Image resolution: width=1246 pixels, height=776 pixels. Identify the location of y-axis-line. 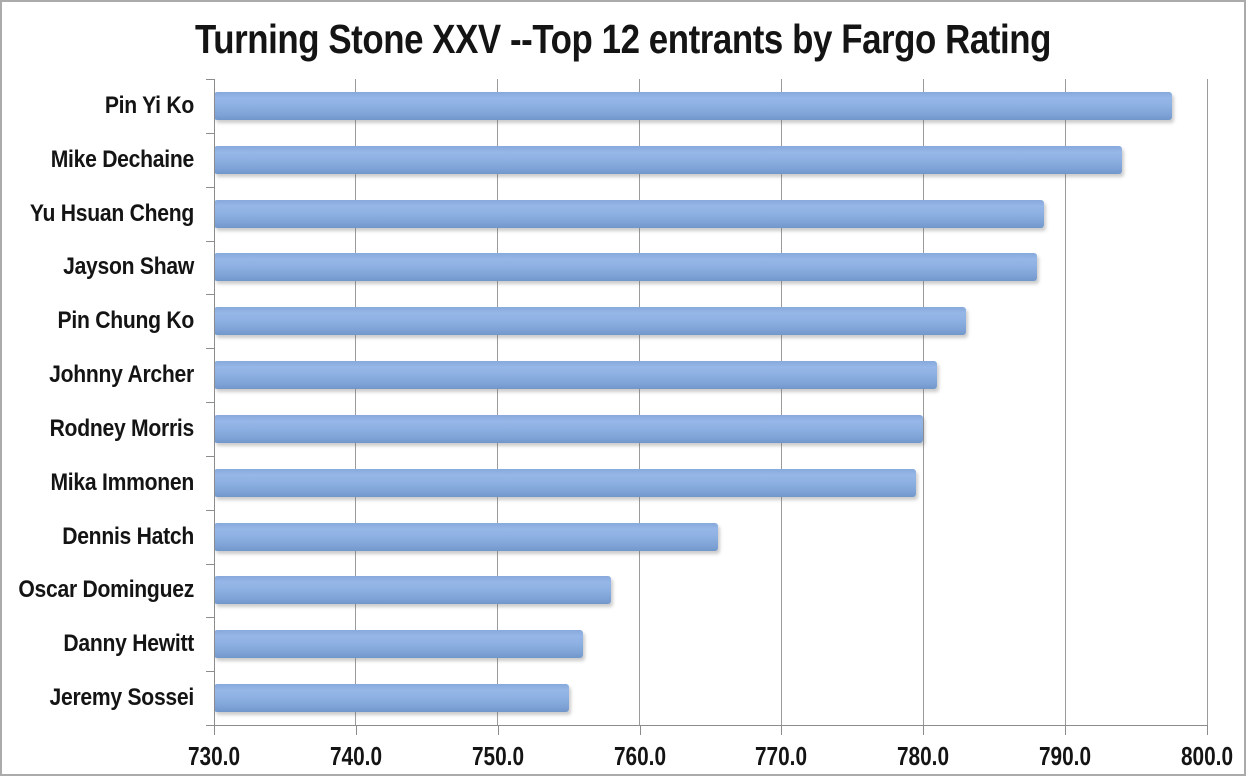
(214, 402).